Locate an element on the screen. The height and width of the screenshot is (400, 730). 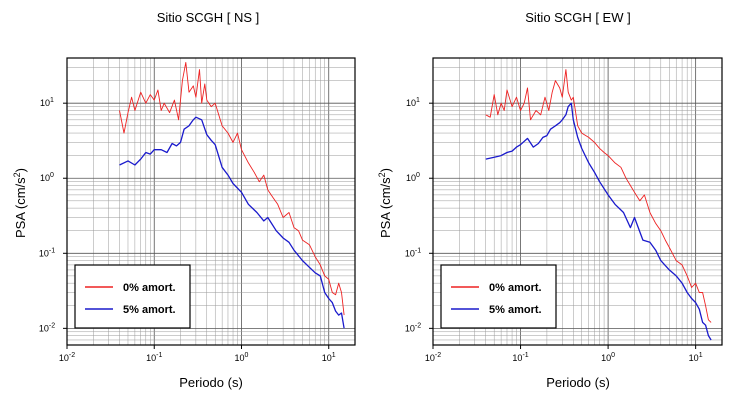
chart-title: Sitio SCGH [ NS ] is located at coordinates (208, 17).